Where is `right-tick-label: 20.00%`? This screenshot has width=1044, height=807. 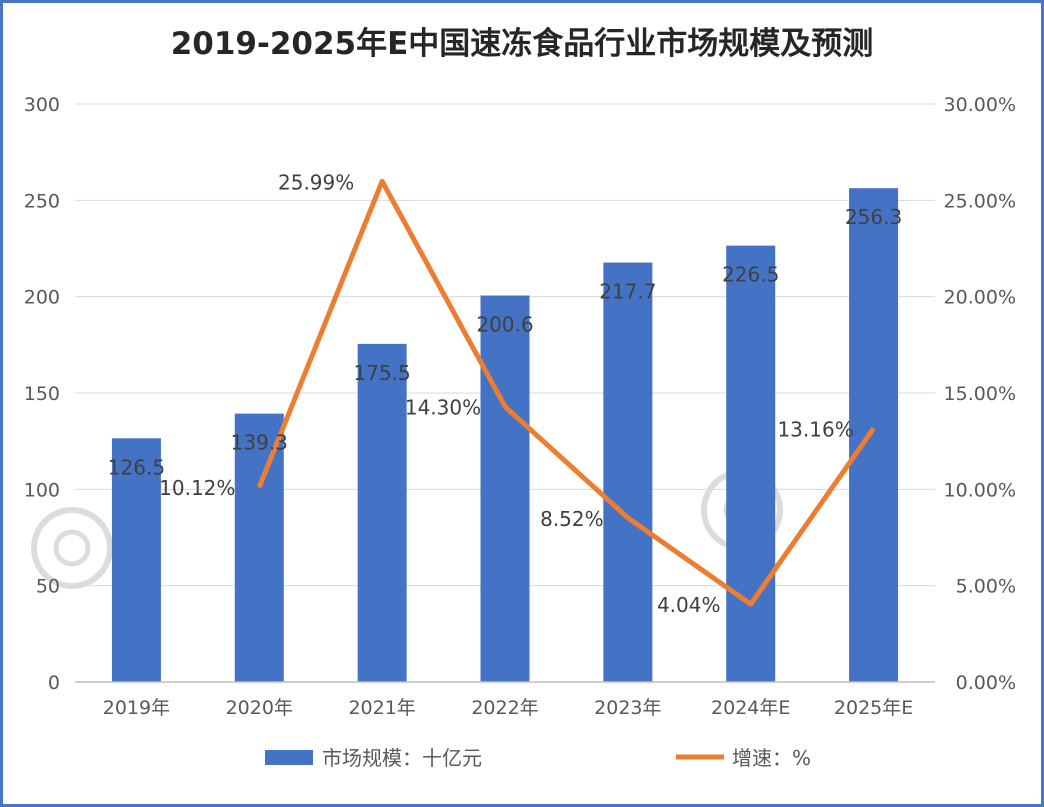 right-tick-label: 20.00% is located at coordinates (980, 298).